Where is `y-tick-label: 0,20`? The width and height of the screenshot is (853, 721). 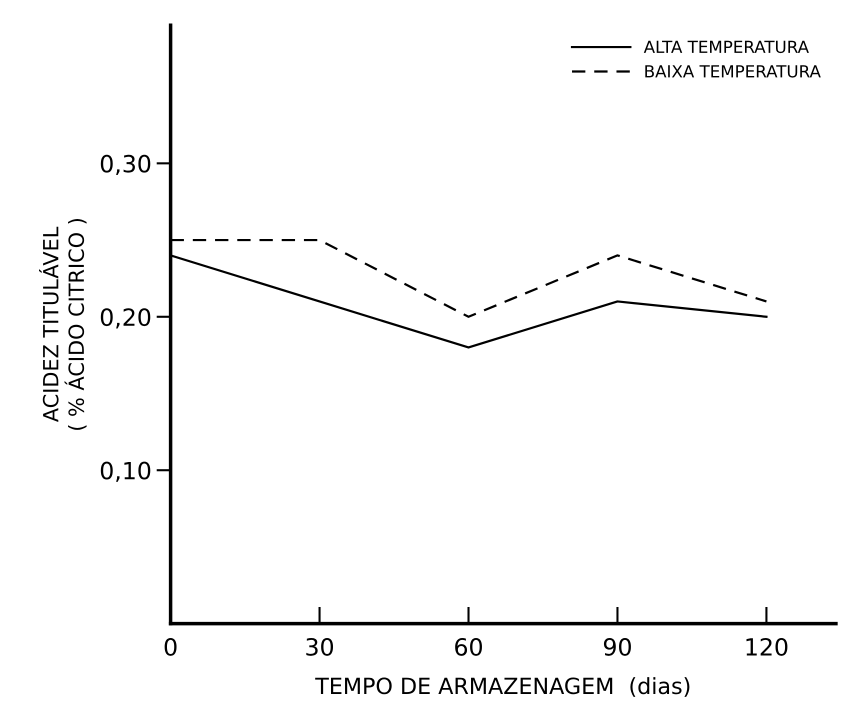 y-tick-label: 0,20 is located at coordinates (125, 318).